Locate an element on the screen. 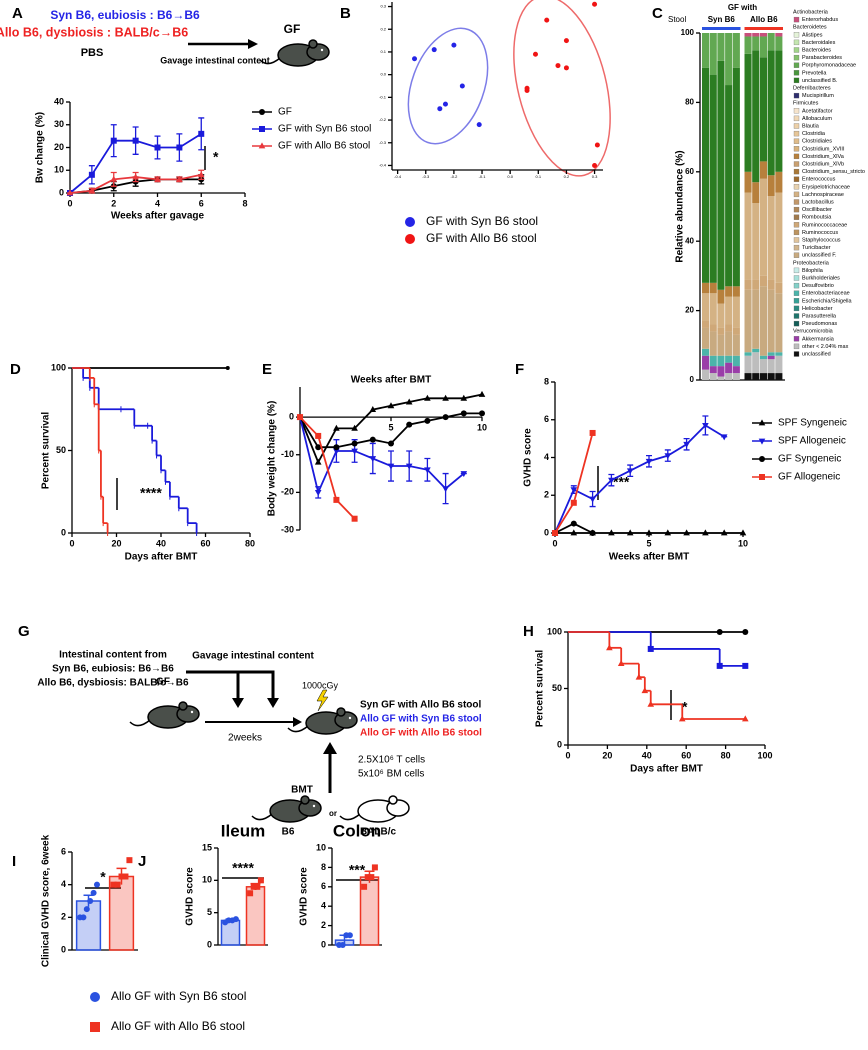 The height and width of the screenshot is (1050, 868). cluster-ellipse is located at coordinates (448, 86).